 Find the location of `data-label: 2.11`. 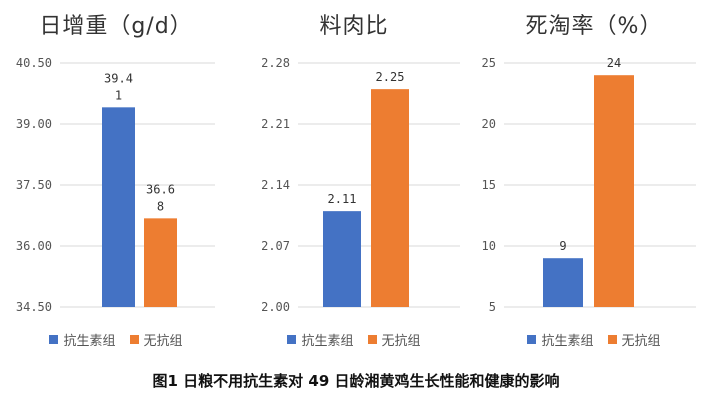

data-label: 2.11 is located at coordinates (342, 199).